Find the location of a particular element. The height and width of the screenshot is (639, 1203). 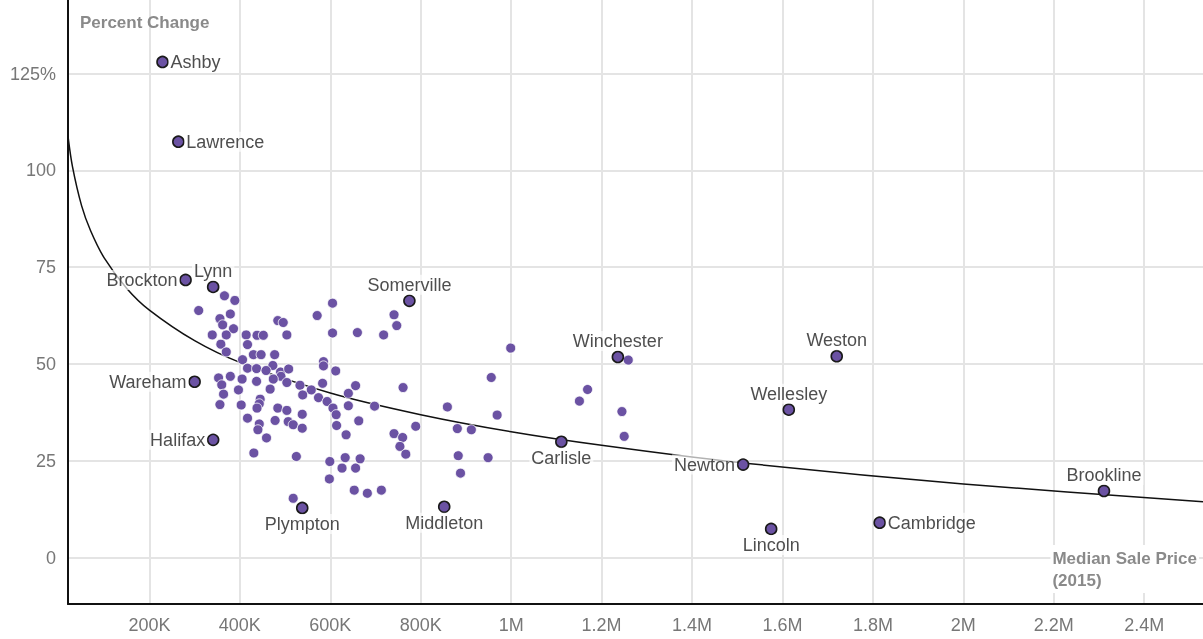

annotation: Weston is located at coordinates (837, 340).